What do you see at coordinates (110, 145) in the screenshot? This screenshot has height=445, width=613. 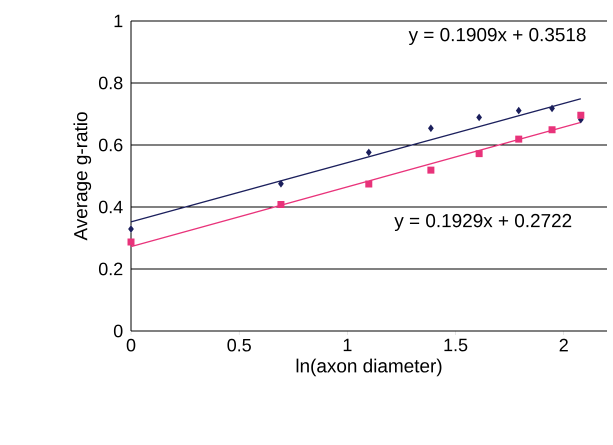 I see `y-tick-label: 0.6` at bounding box center [110, 145].